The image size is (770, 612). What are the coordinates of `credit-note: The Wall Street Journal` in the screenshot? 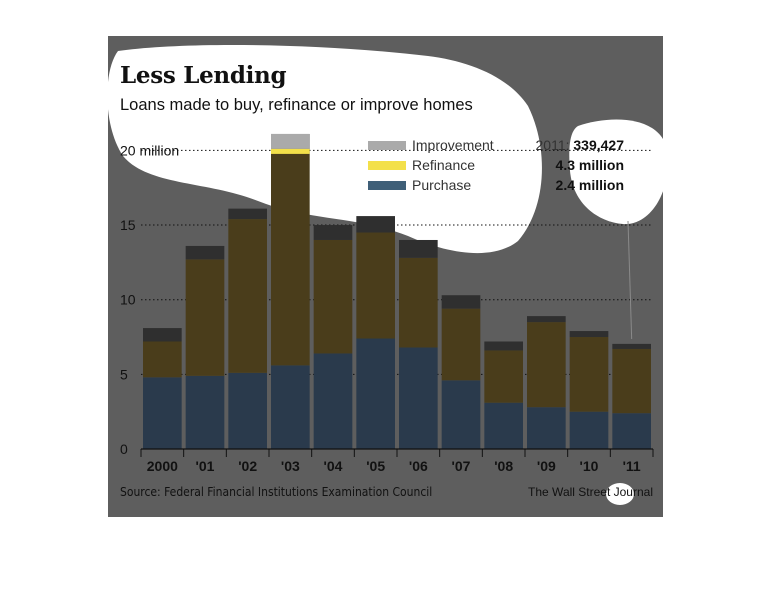 It's located at (590, 492).